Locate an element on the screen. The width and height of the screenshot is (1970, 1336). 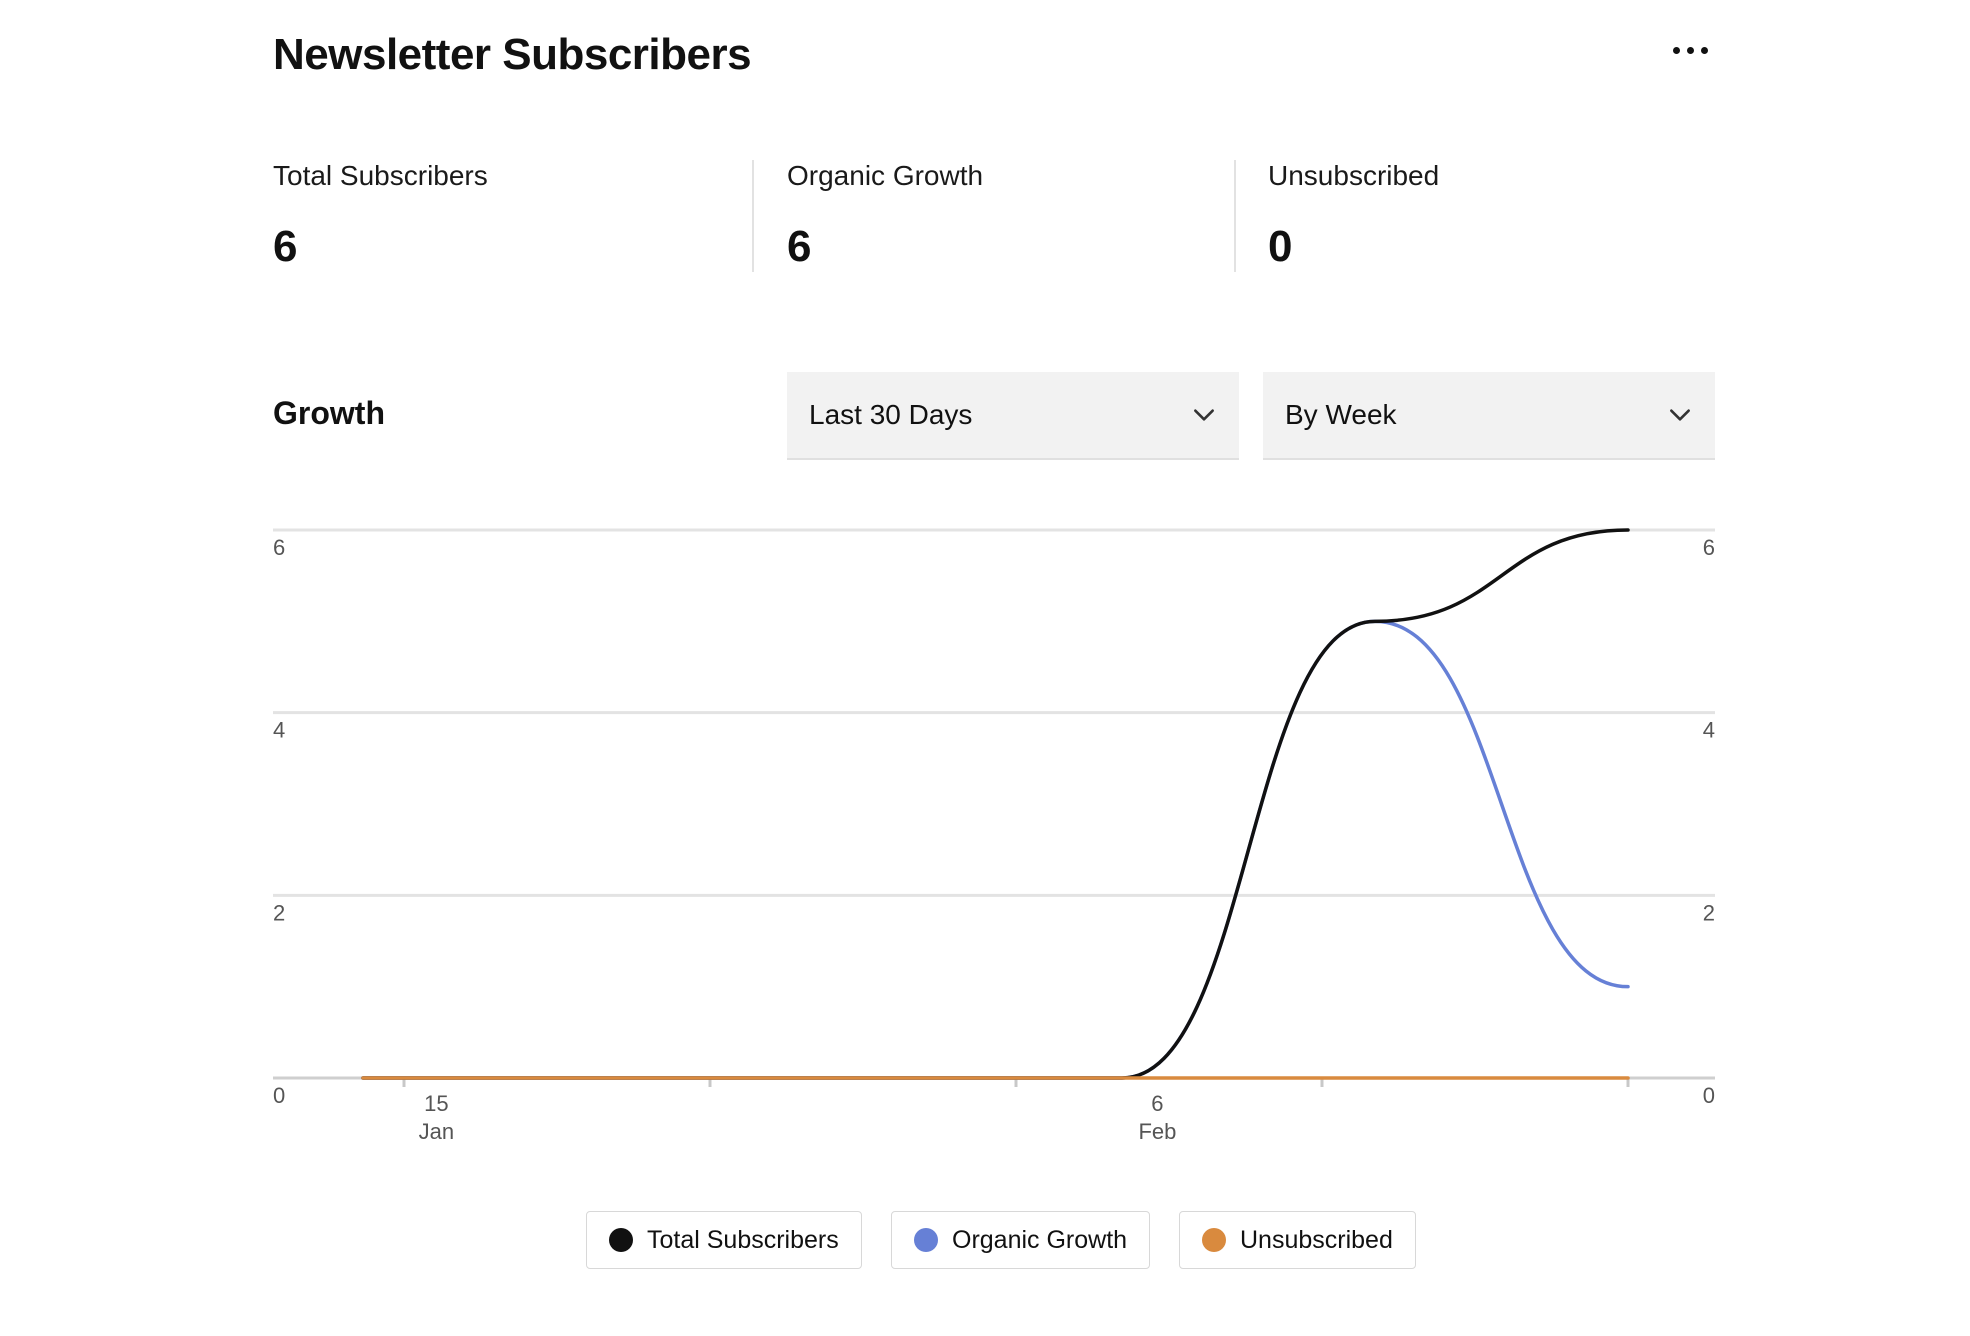
legend-organic-growth: Organic Growth is located at coordinates (1021, 1240).